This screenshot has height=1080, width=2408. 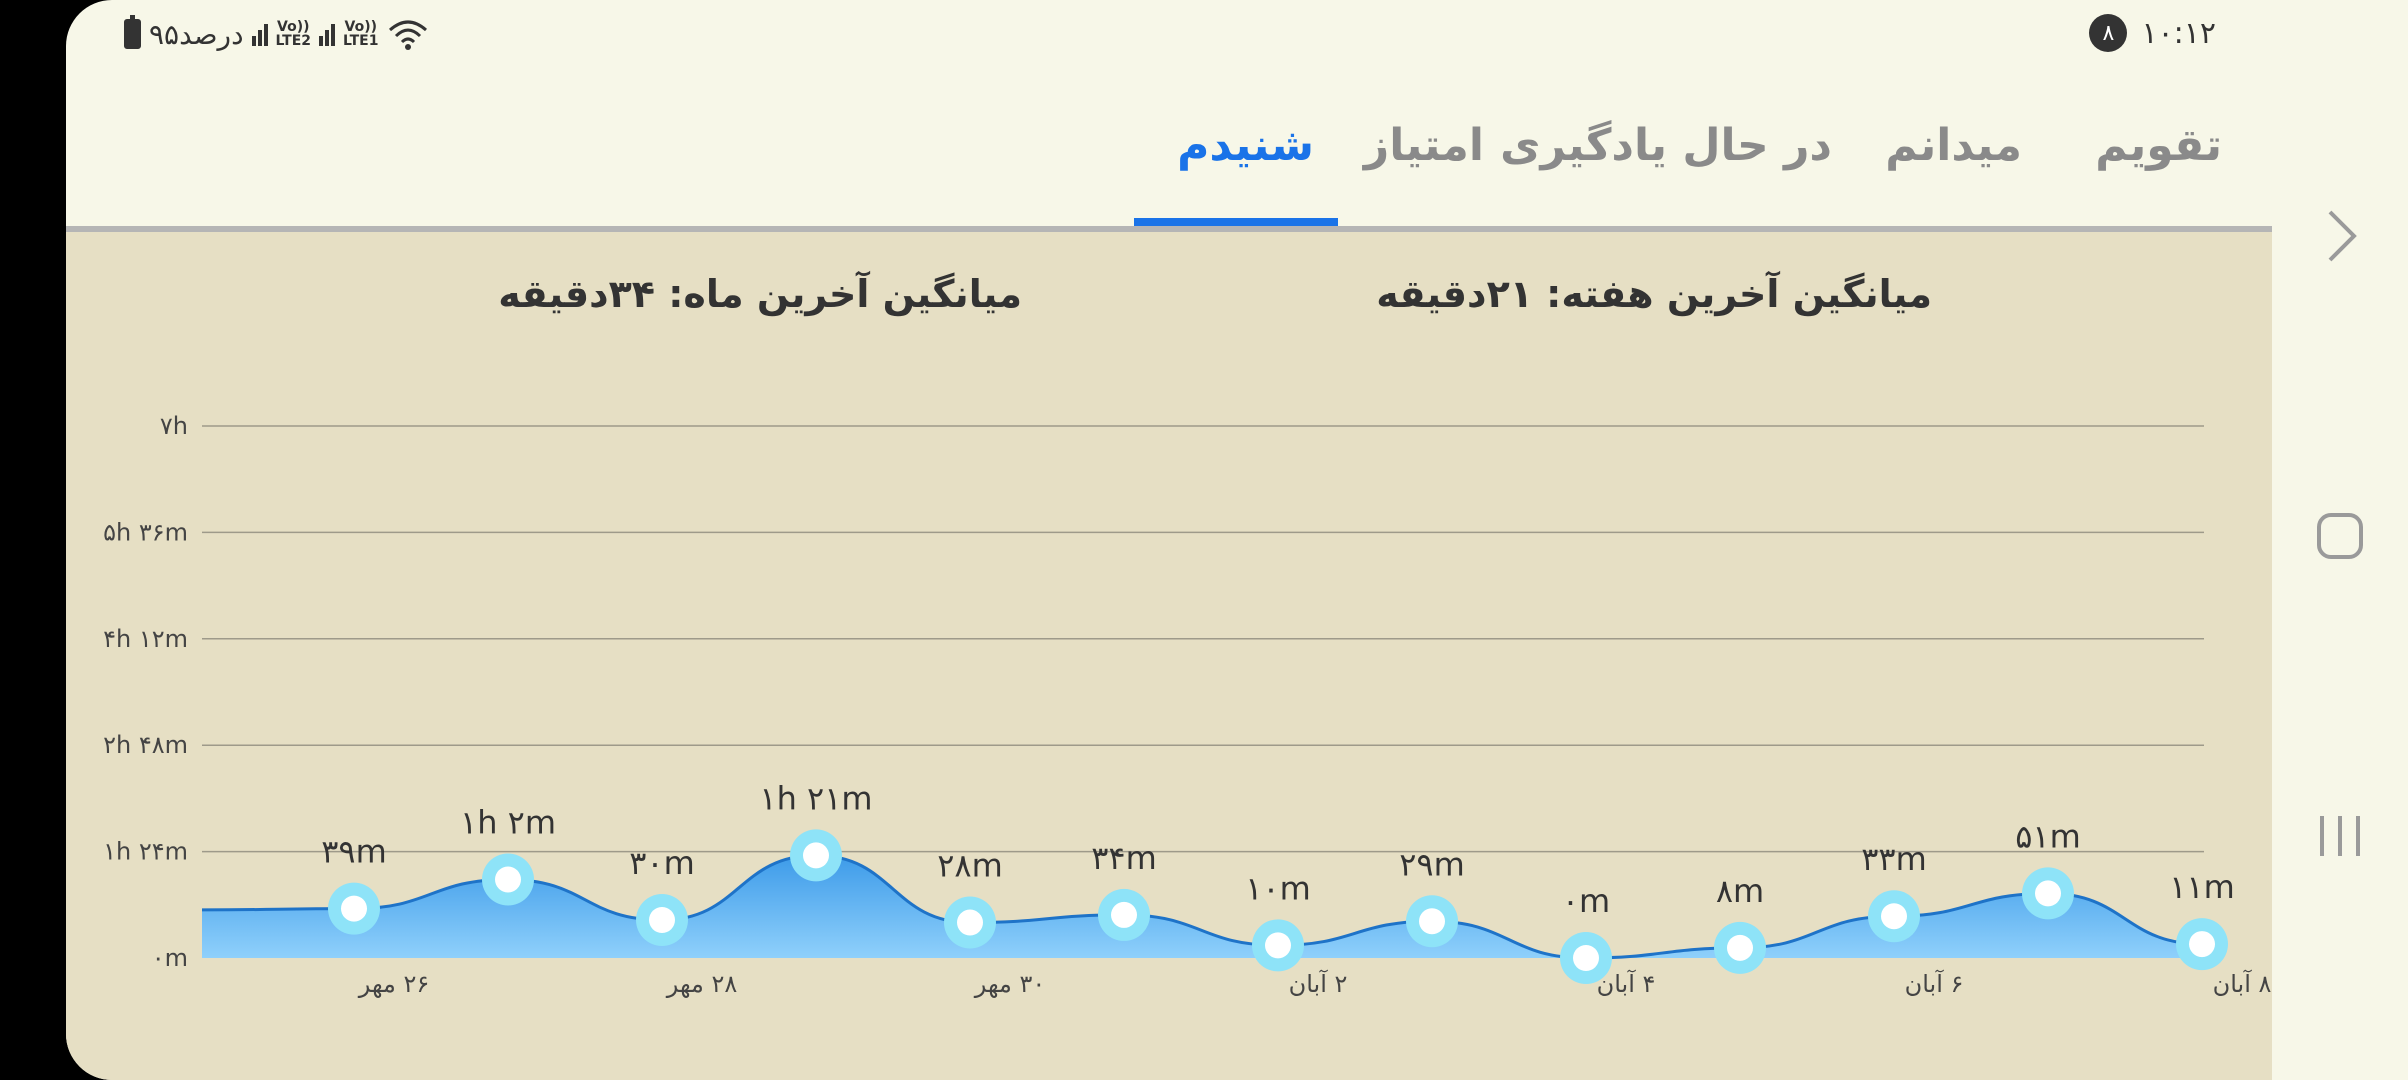 What do you see at coordinates (196, 34) in the screenshot?
I see `battery-text: ۹۵درصد` at bounding box center [196, 34].